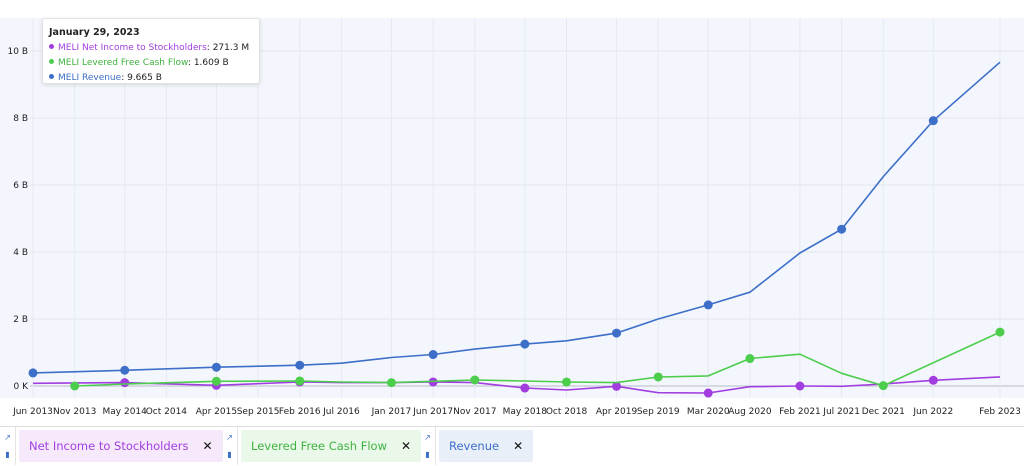 This screenshot has height=466, width=1024. Describe the element at coordinates (391, 412) in the screenshot. I see `x-tick-label: Jan 2017` at that location.